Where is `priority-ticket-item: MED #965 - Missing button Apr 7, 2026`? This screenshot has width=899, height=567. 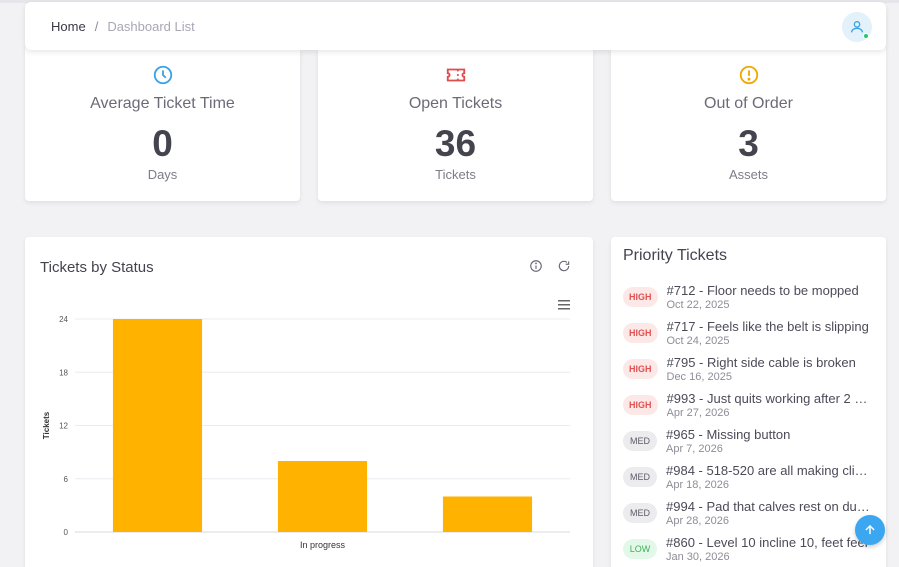
priority-ticket-item: MED #965 - Missing button Apr 7, 2026 is located at coordinates (750, 445).